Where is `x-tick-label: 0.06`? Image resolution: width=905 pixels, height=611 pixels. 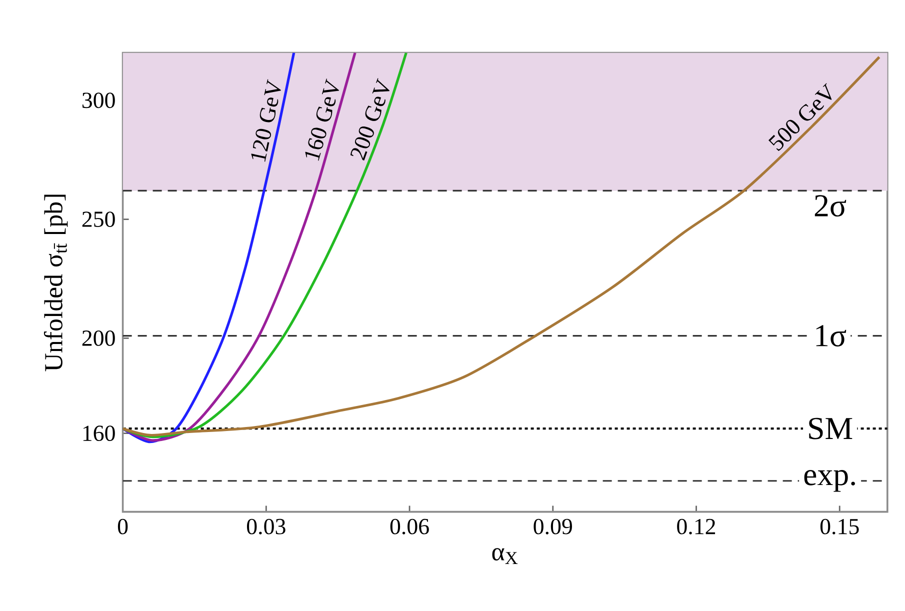
x-tick-label: 0.06 is located at coordinates (409, 526).